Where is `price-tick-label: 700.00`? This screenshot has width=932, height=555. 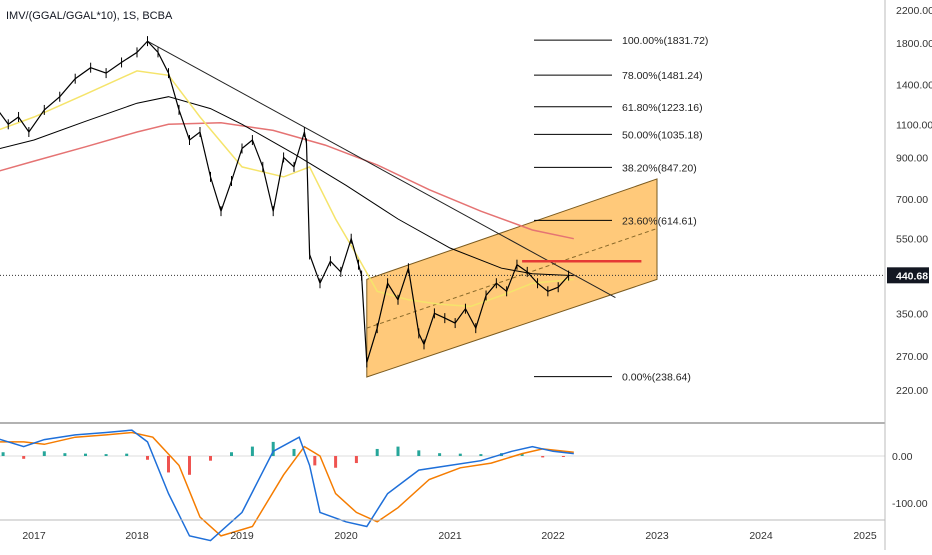 price-tick-label: 700.00 is located at coordinates (912, 200).